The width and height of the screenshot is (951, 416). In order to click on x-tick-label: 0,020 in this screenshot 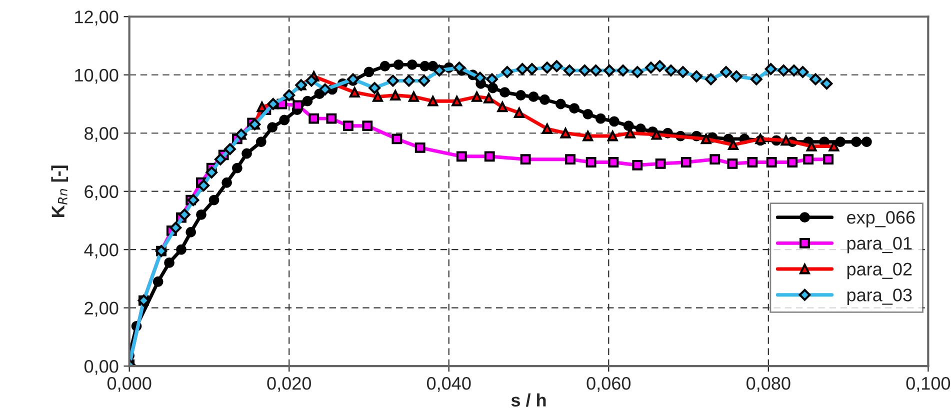, I will do `click(289, 384)`.